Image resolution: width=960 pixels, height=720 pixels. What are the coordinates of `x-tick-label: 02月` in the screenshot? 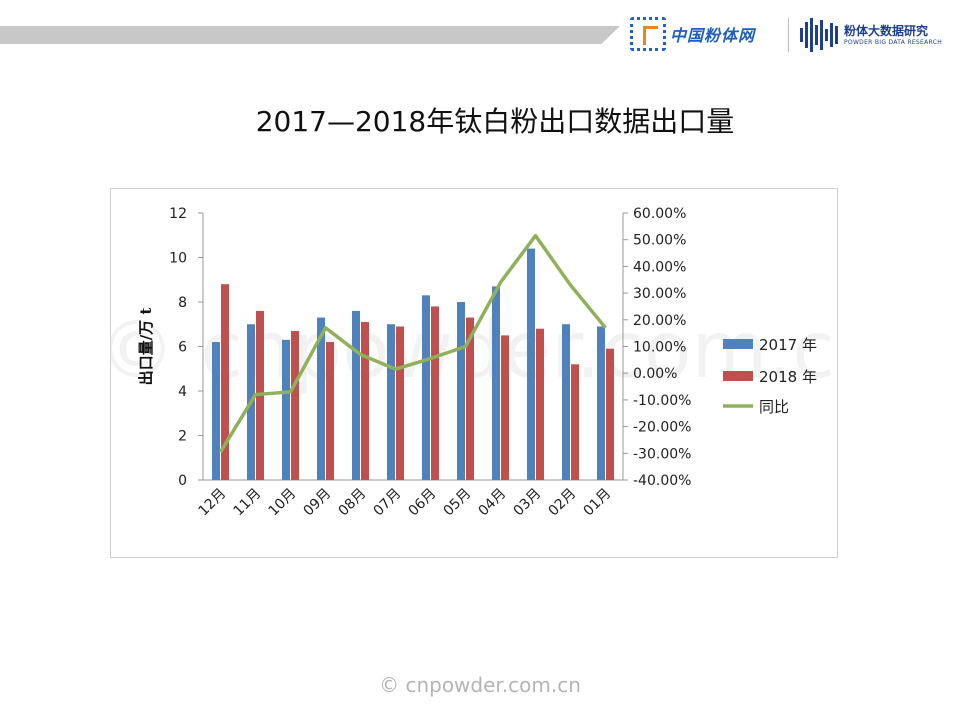 It's located at (563, 503).